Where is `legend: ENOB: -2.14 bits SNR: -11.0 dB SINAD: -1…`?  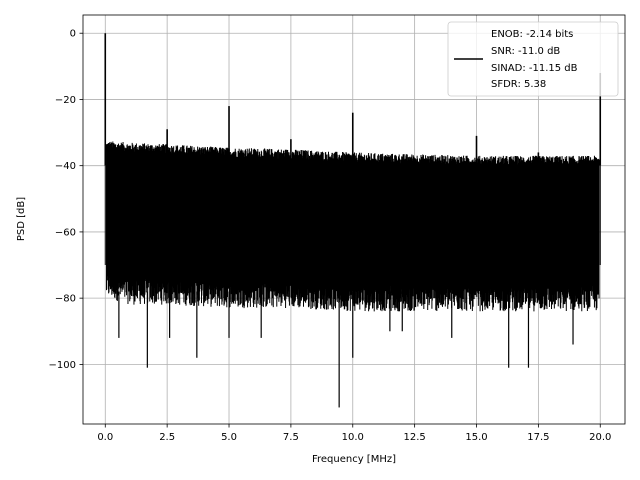 legend: ENOB: -2.14 bits SNR: -11.0 dB SINAD: -1… is located at coordinates (533, 59).